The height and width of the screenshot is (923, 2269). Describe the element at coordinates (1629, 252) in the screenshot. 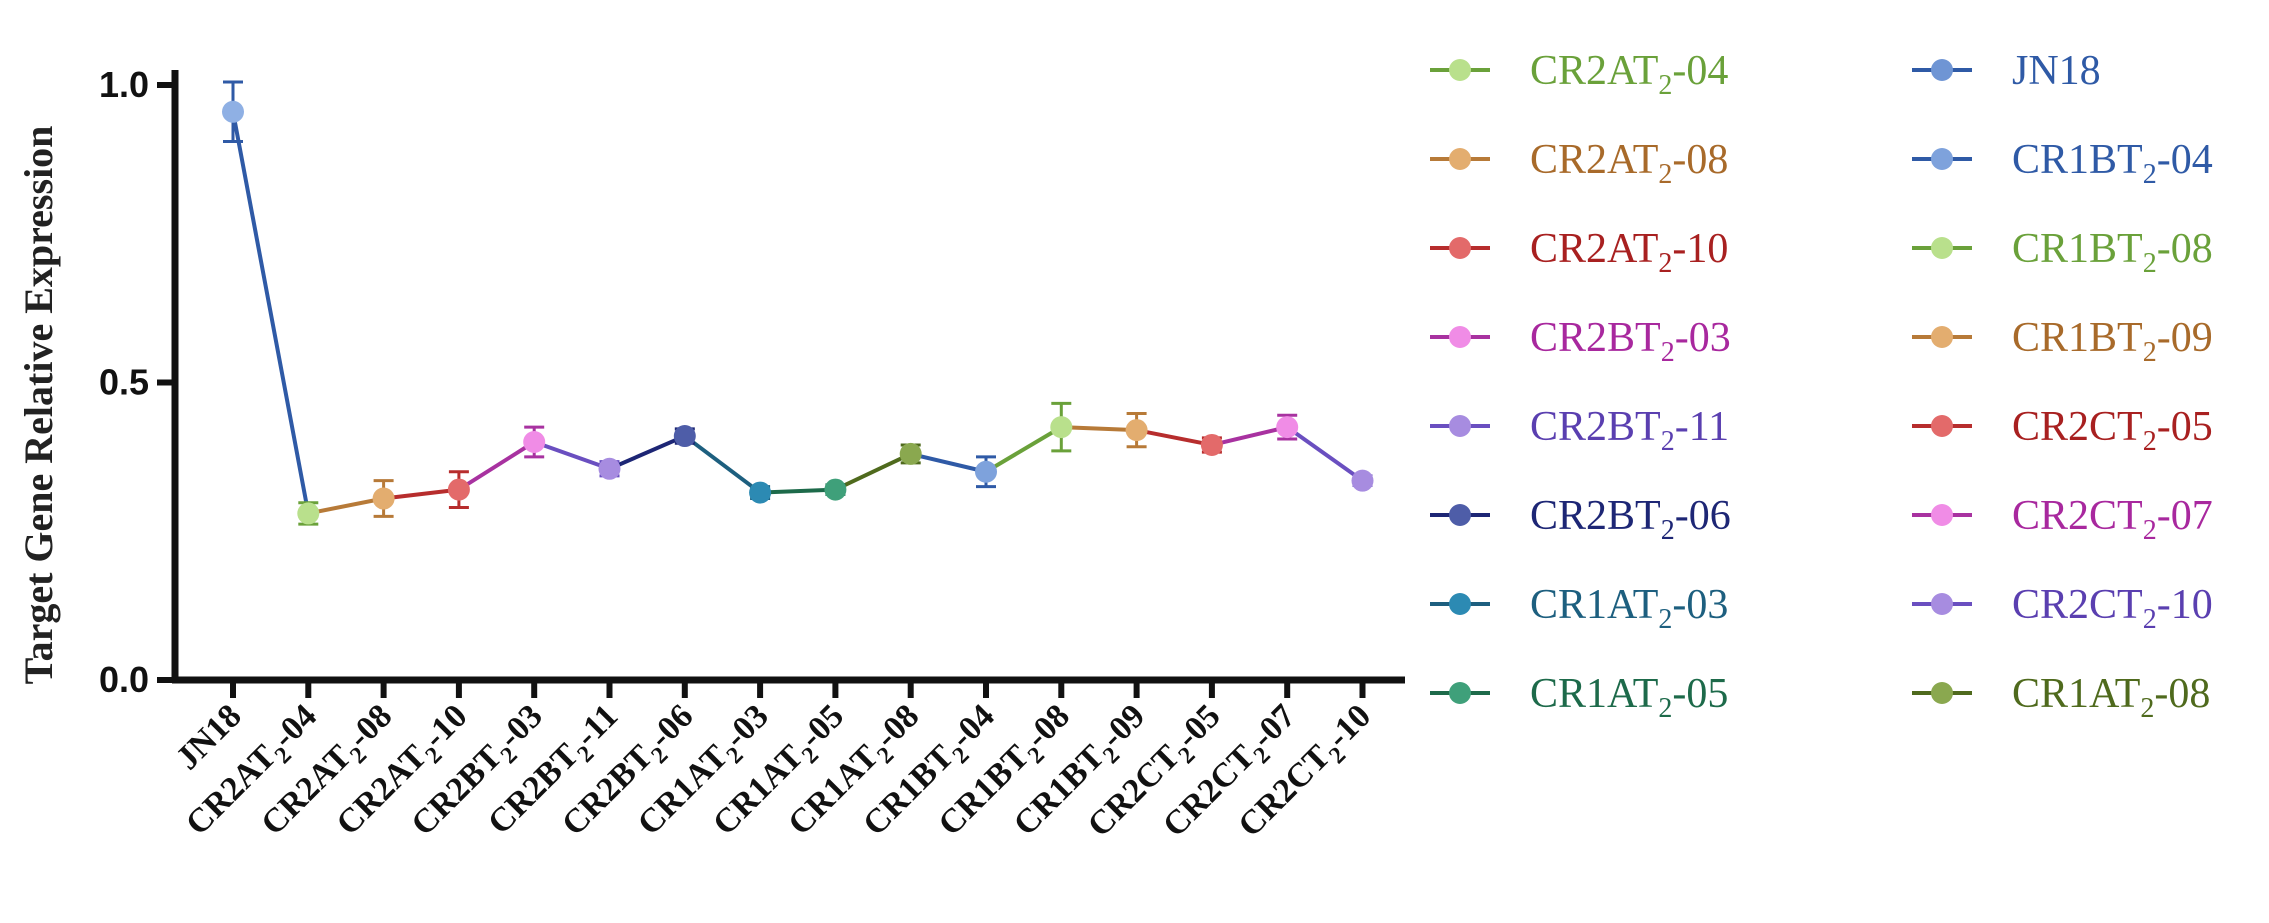

I see `legend-label: CR2AT2-10` at that location.